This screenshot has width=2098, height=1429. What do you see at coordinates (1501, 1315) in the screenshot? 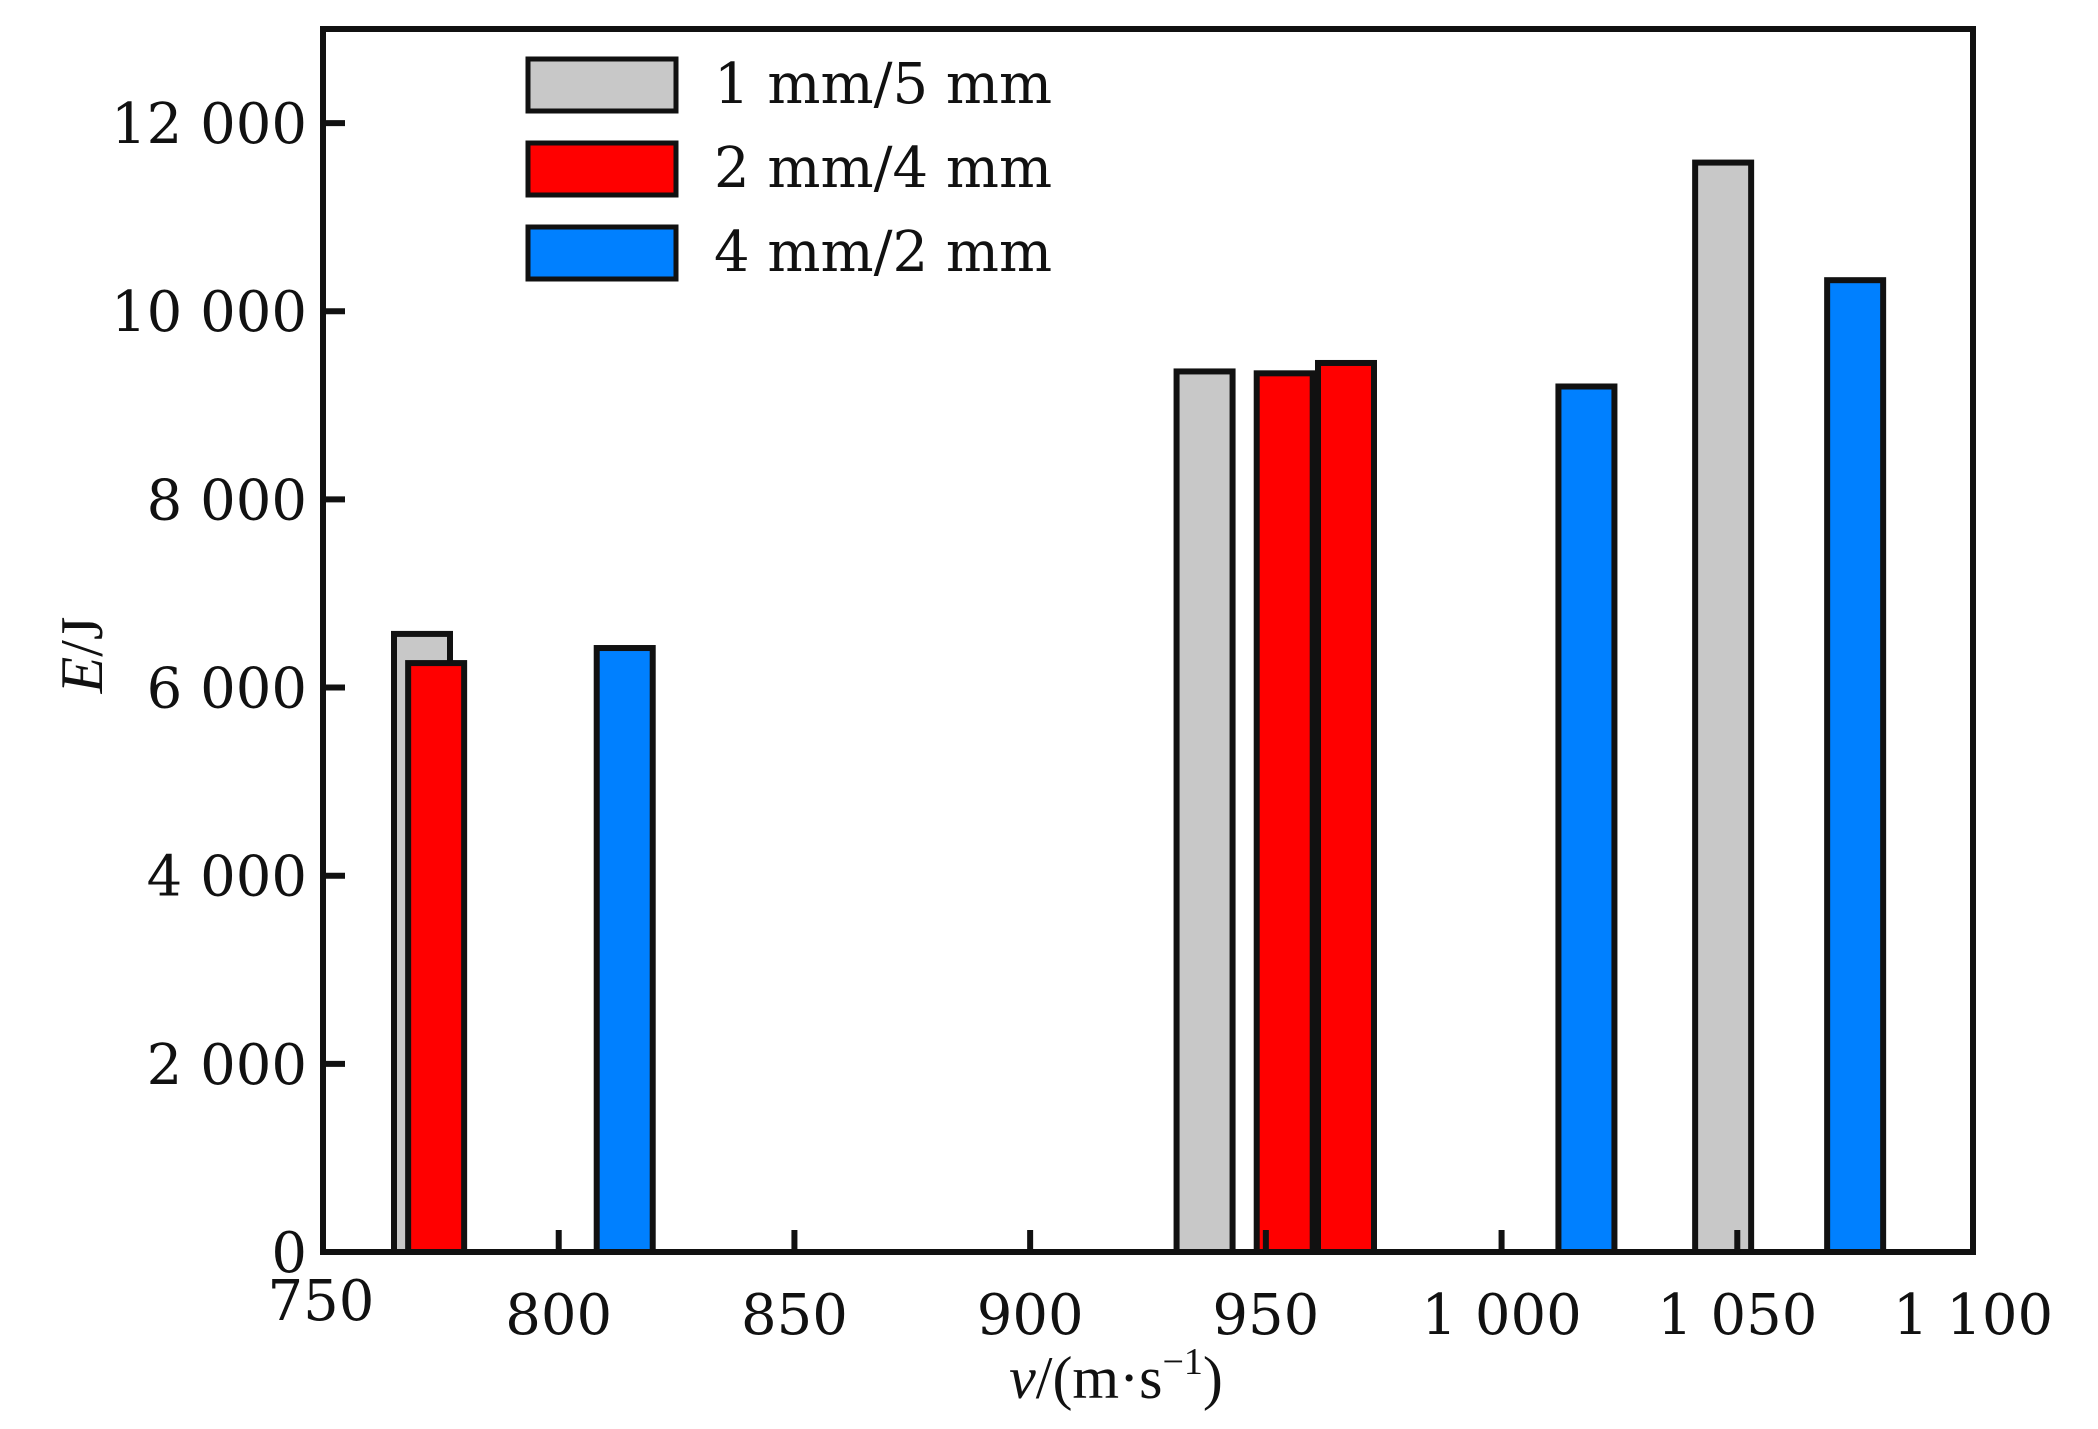
I see `x-tick-label: 1 000` at bounding box center [1501, 1315].